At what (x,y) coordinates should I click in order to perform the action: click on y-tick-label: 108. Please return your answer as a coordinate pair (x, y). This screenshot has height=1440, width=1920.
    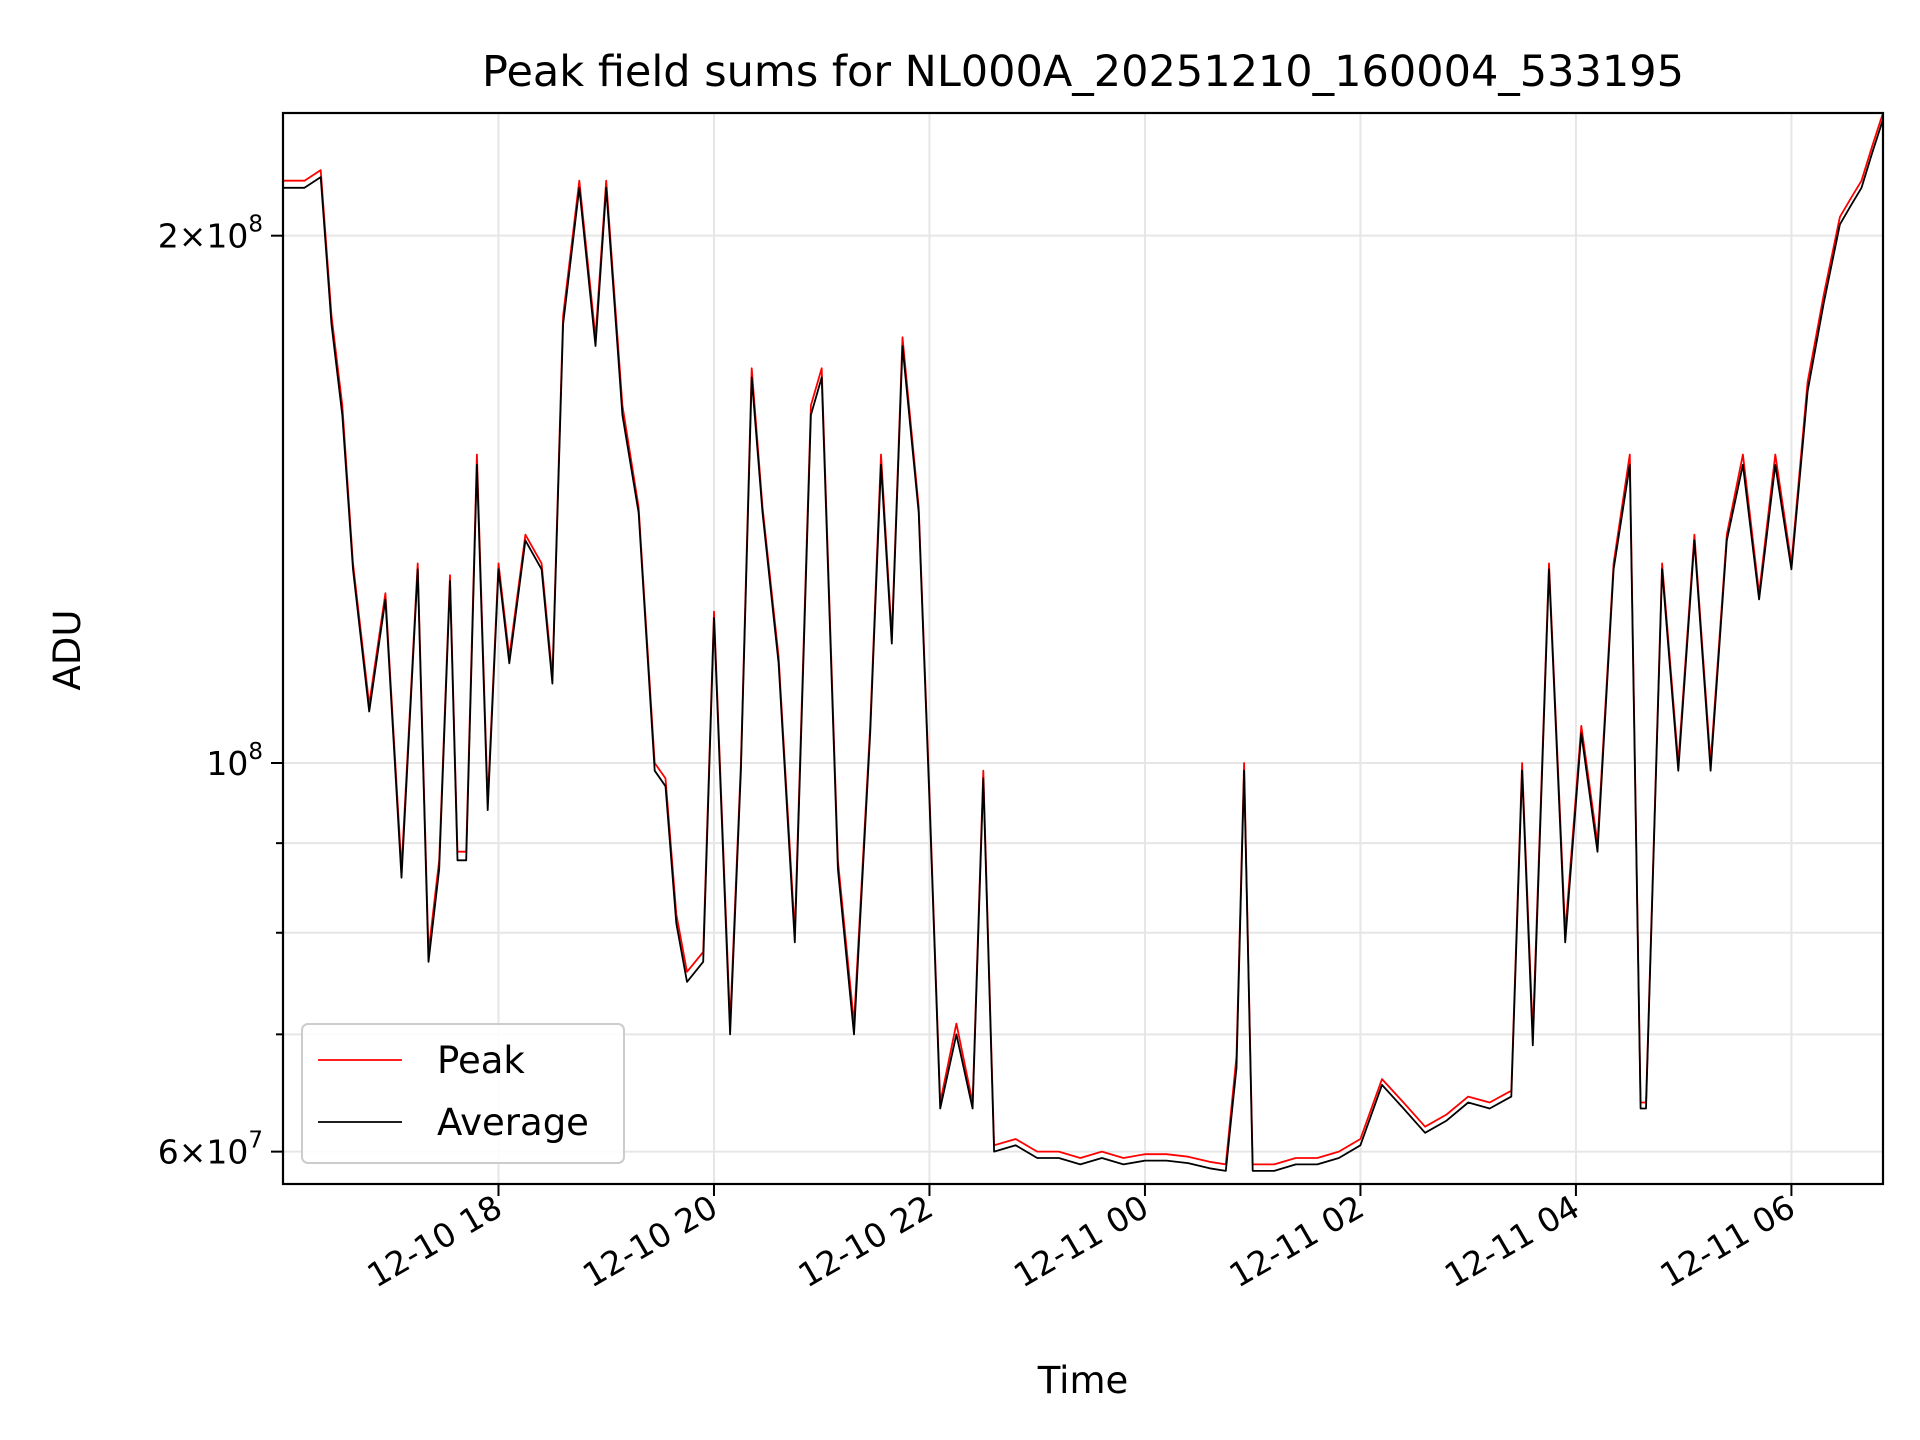
    Looking at the image, I should click on (234, 761).